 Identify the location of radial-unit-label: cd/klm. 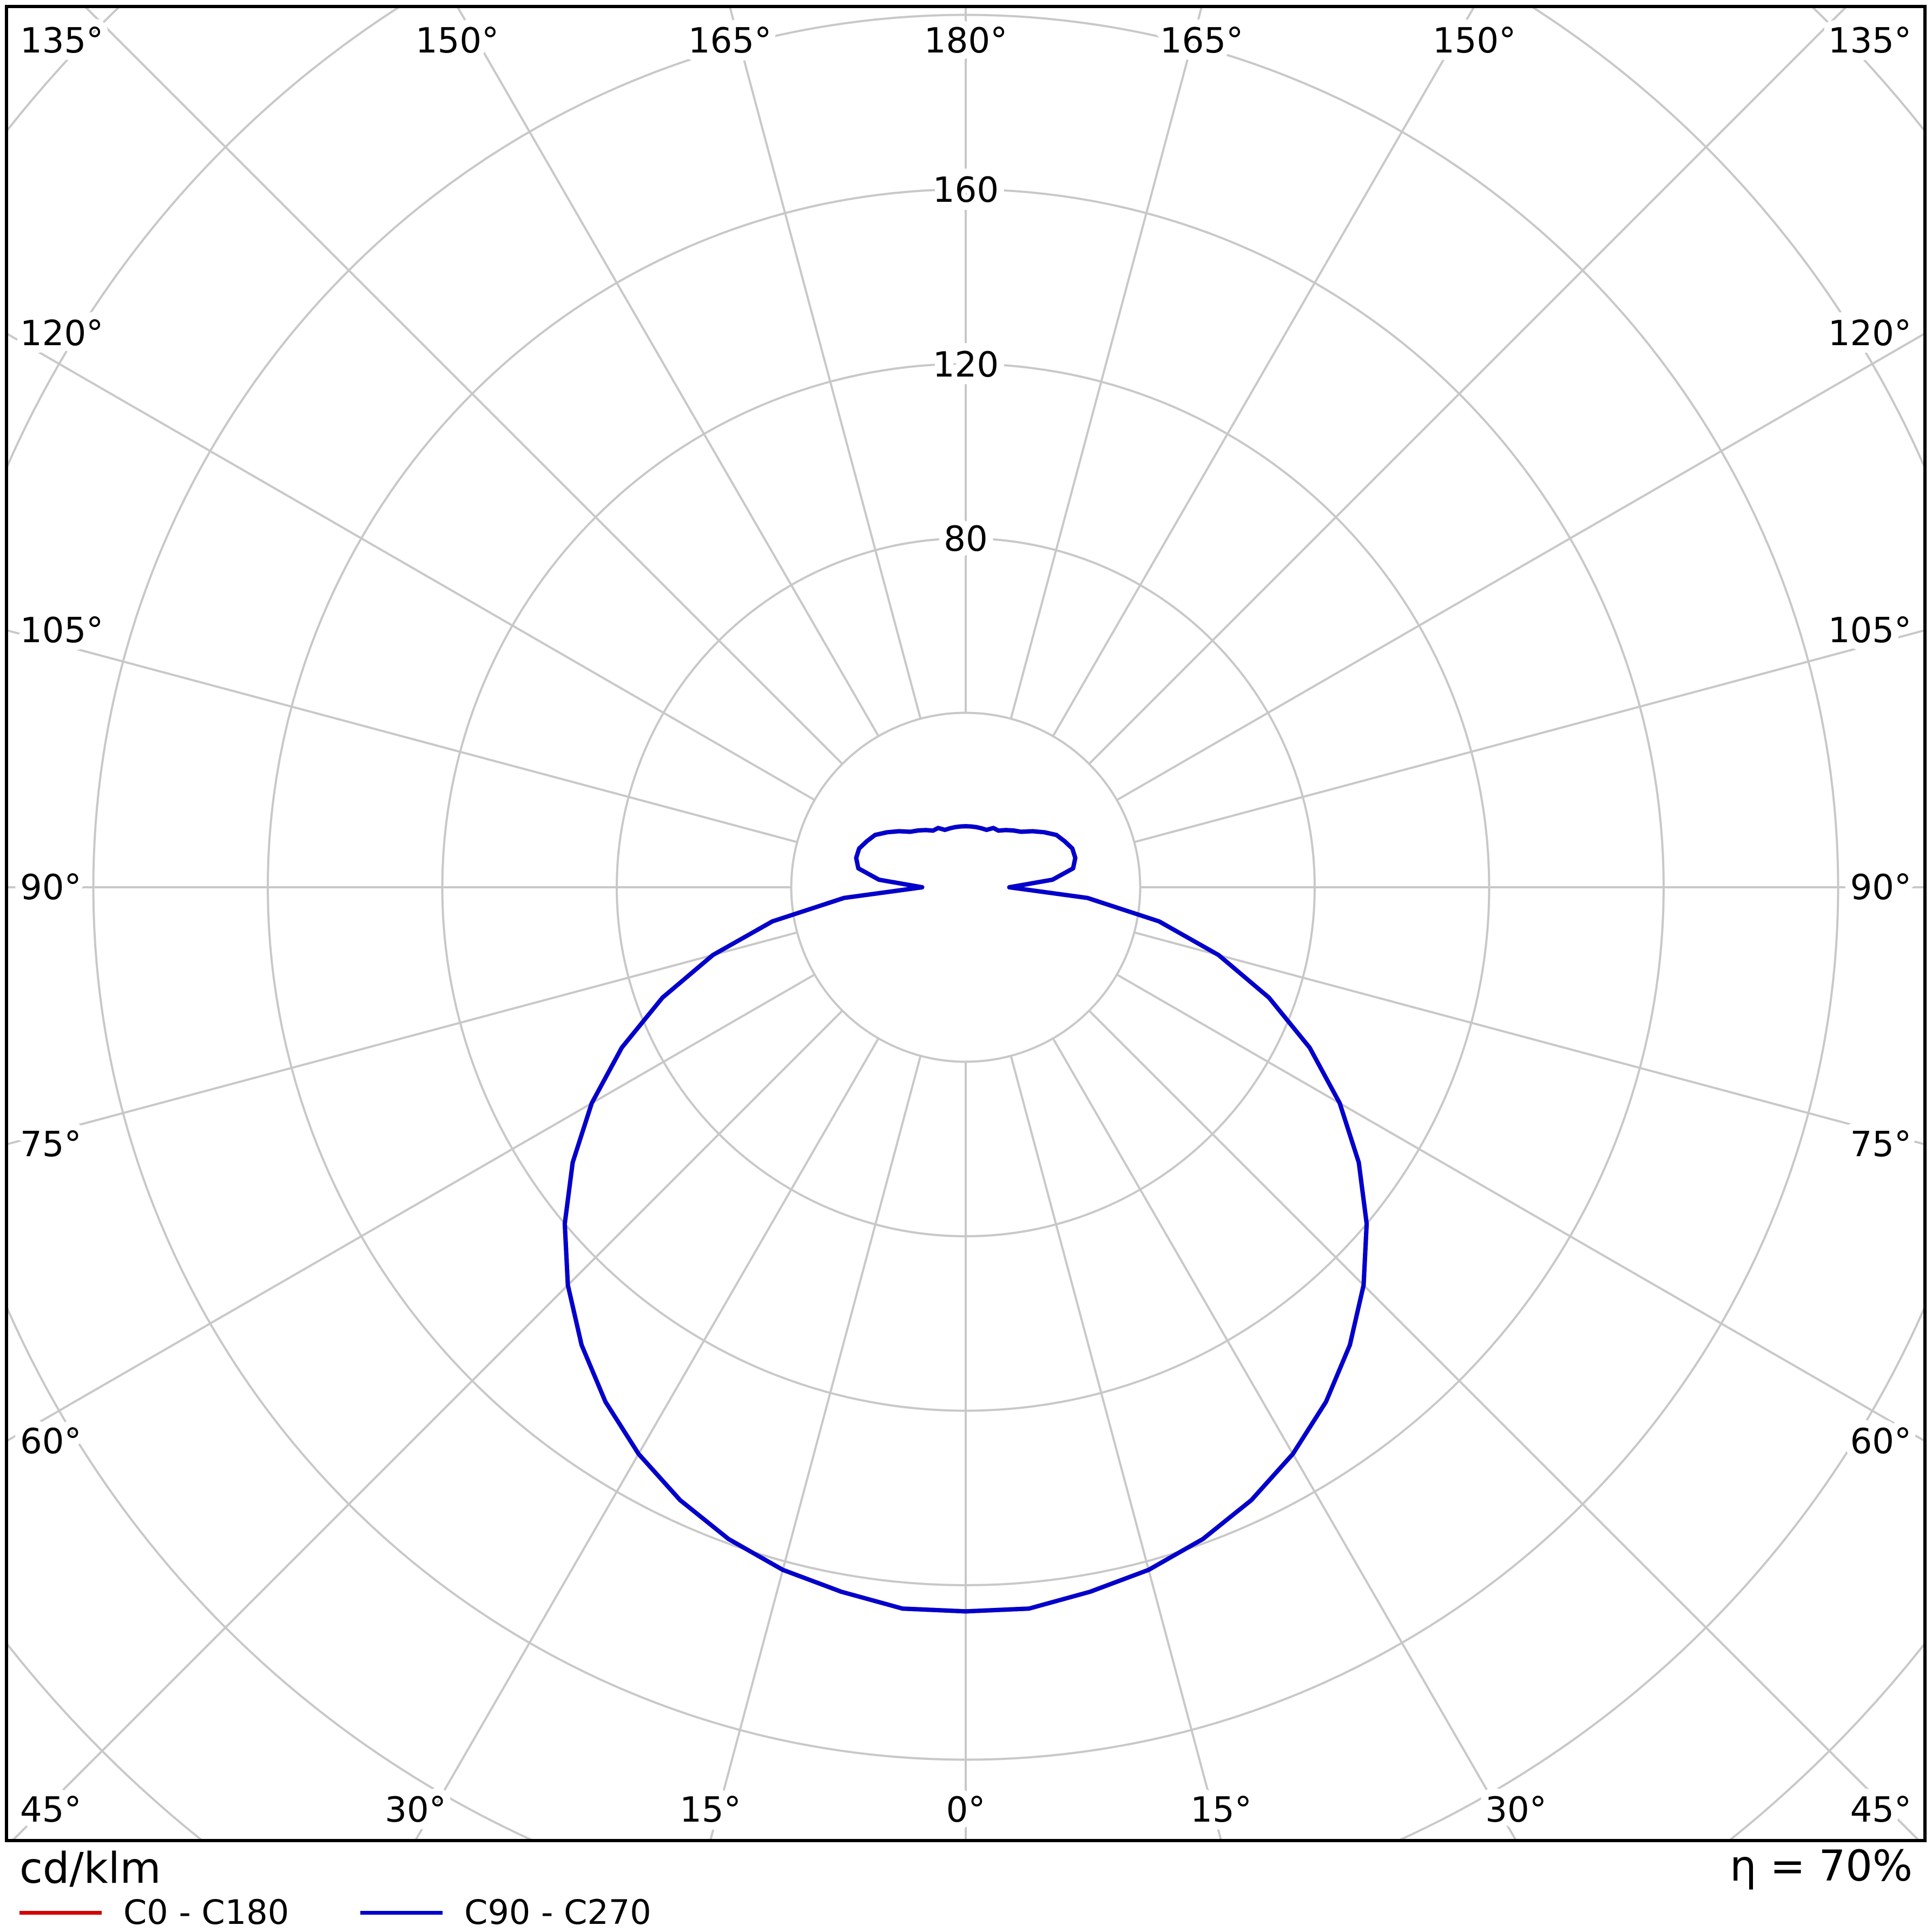
(90, 1868).